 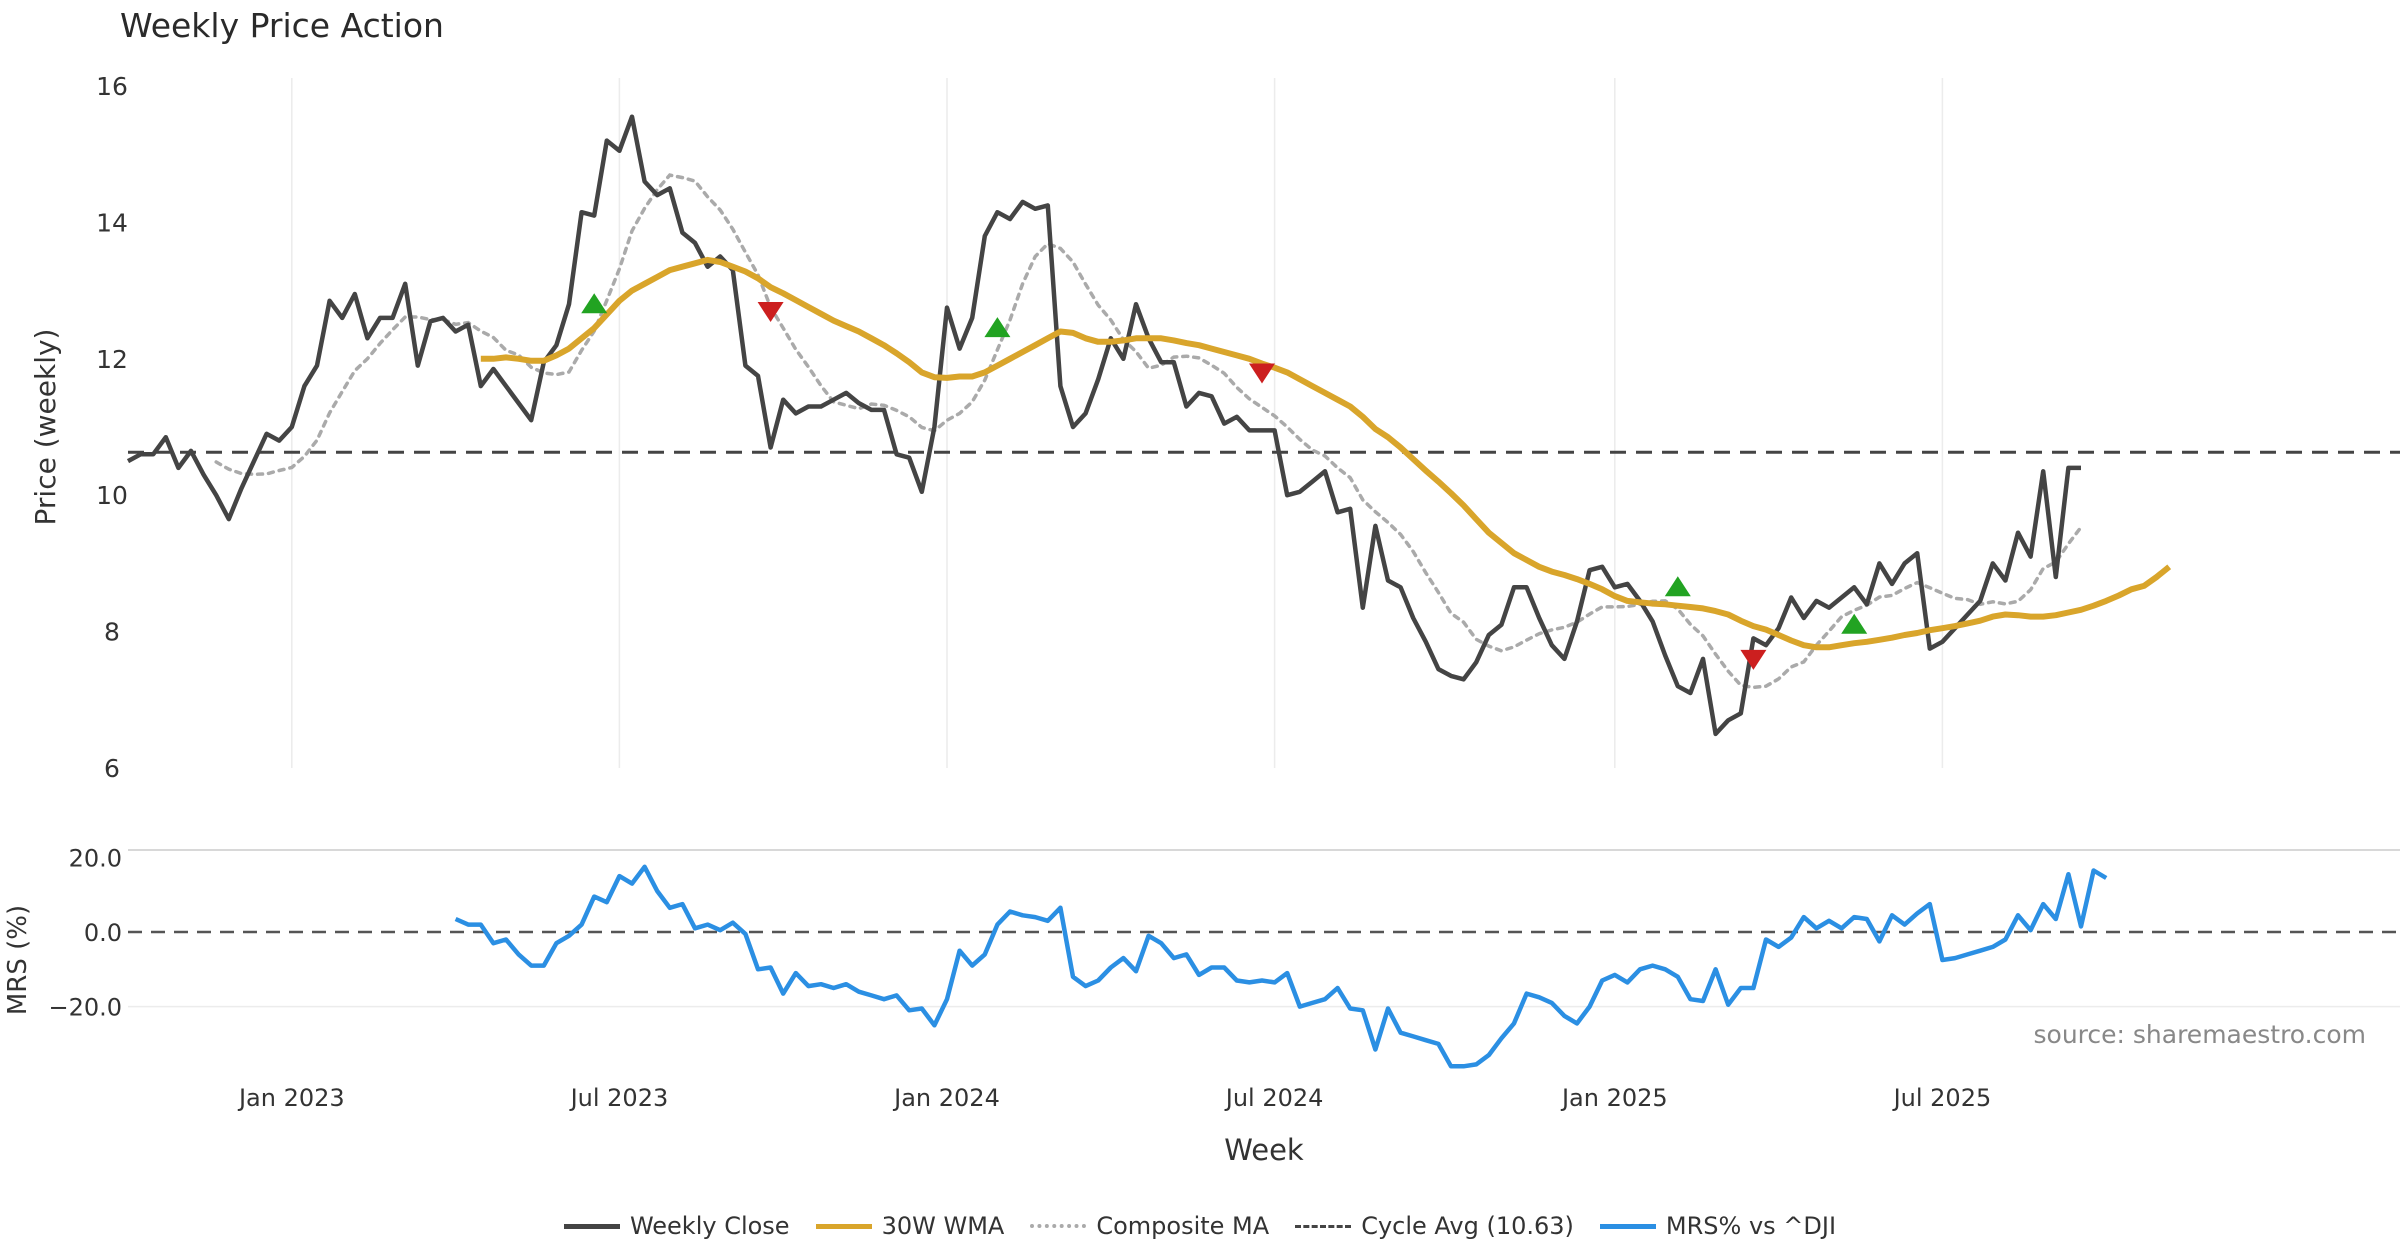 What do you see at coordinates (943, 1226) in the screenshot?
I see `legend-label-wma: 30W WMA` at bounding box center [943, 1226].